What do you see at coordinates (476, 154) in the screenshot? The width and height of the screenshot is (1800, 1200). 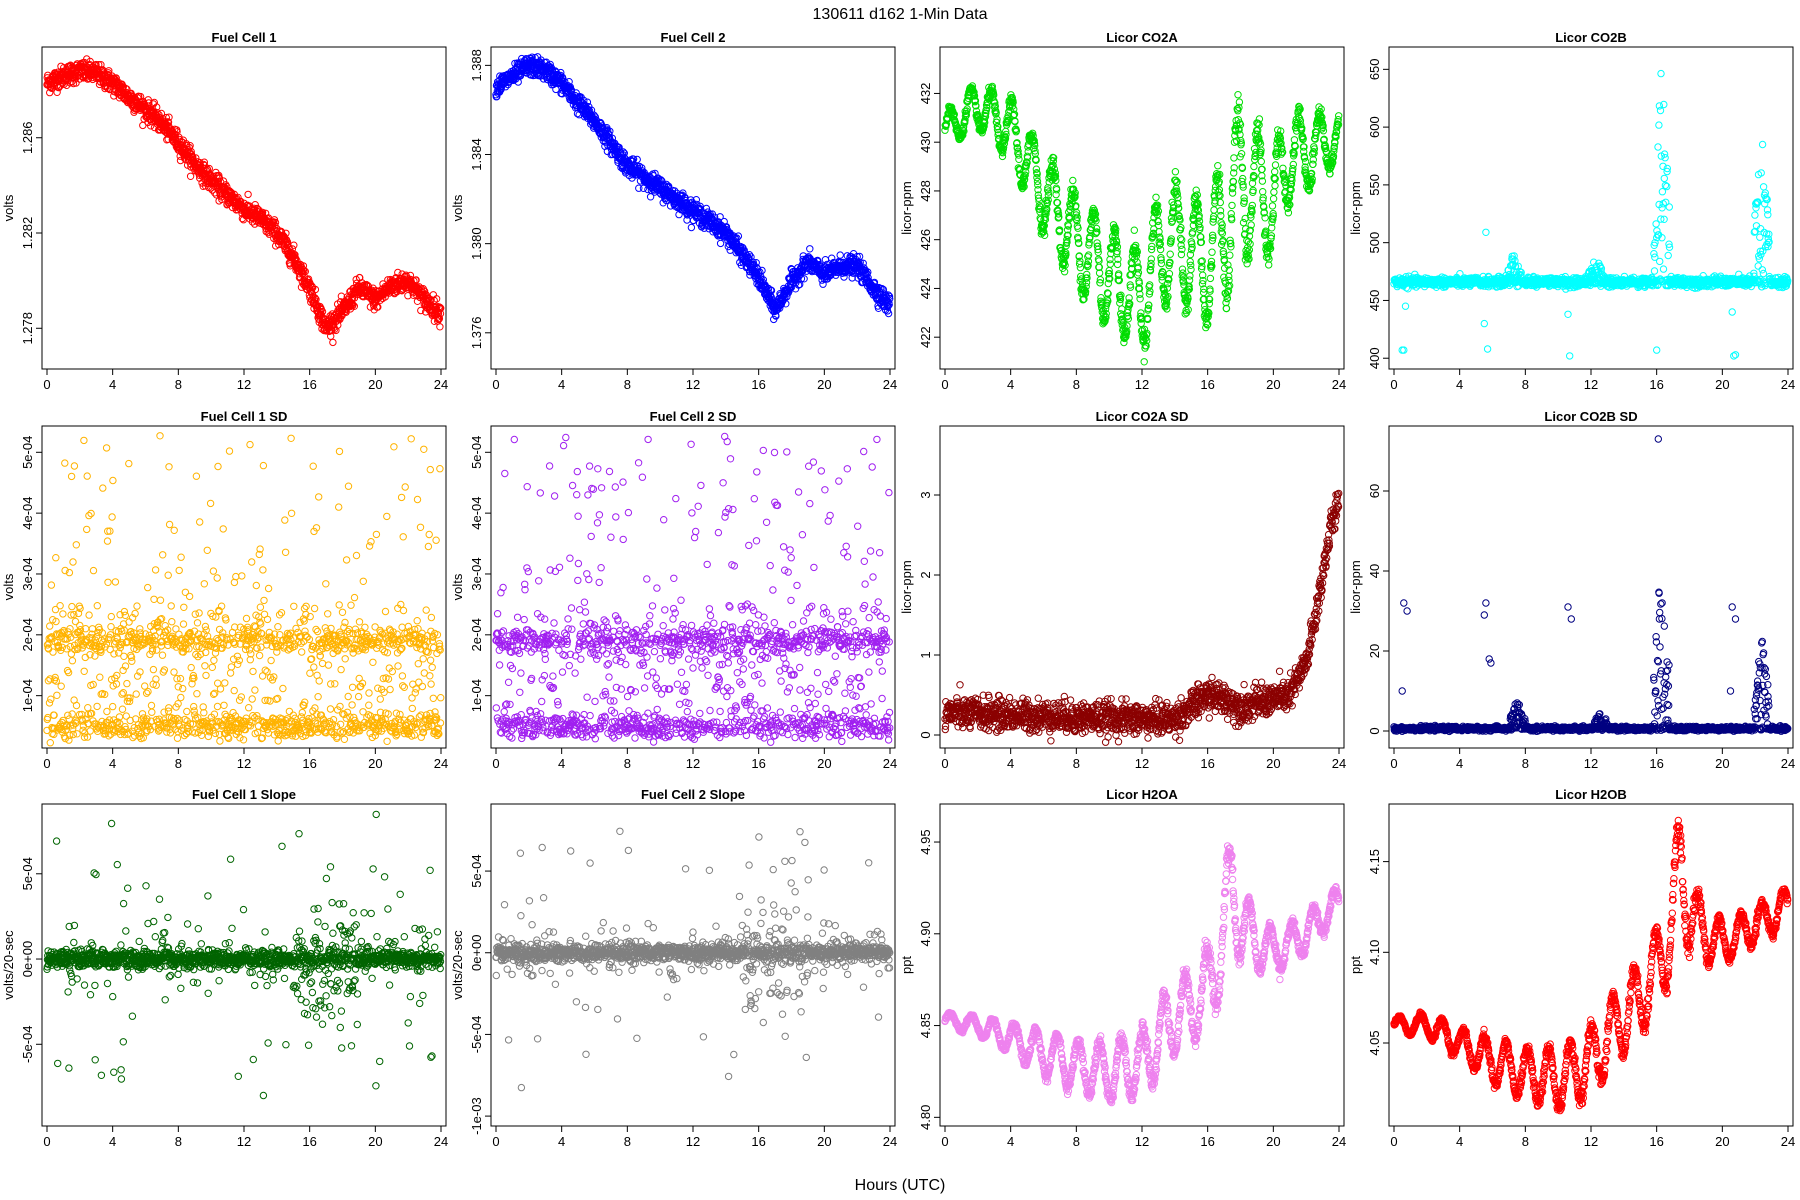 I see `y-tick-label: 1.384` at bounding box center [476, 154].